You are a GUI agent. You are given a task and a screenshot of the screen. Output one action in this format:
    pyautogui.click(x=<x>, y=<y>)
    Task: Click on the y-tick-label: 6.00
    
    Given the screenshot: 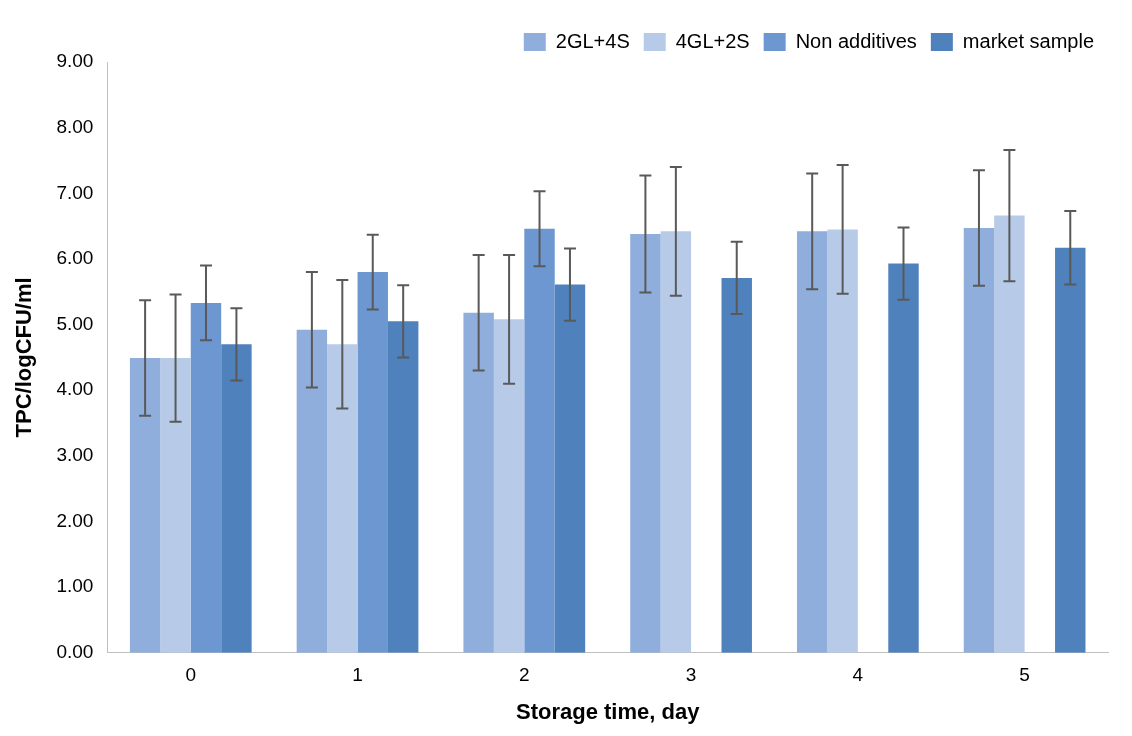 What is the action you would take?
    pyautogui.click(x=75, y=258)
    